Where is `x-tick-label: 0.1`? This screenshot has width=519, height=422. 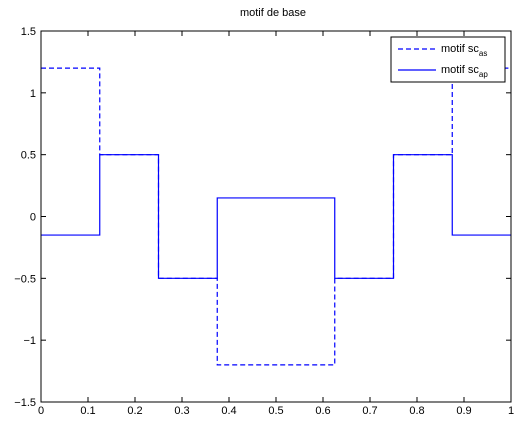
x-tick-label: 0.1 is located at coordinates (87, 411).